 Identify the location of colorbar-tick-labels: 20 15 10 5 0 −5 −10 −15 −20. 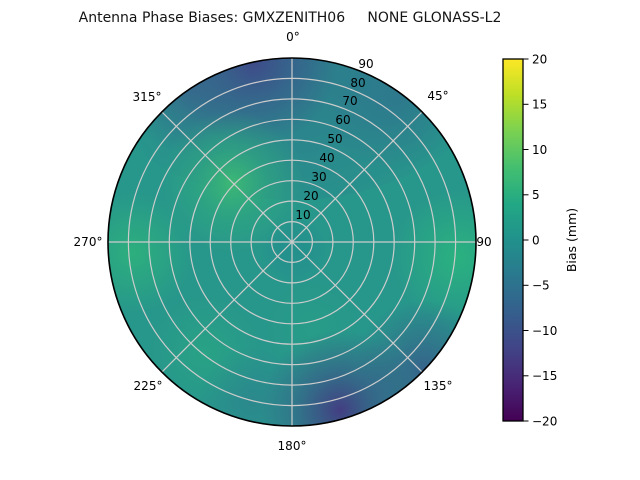
(544, 240).